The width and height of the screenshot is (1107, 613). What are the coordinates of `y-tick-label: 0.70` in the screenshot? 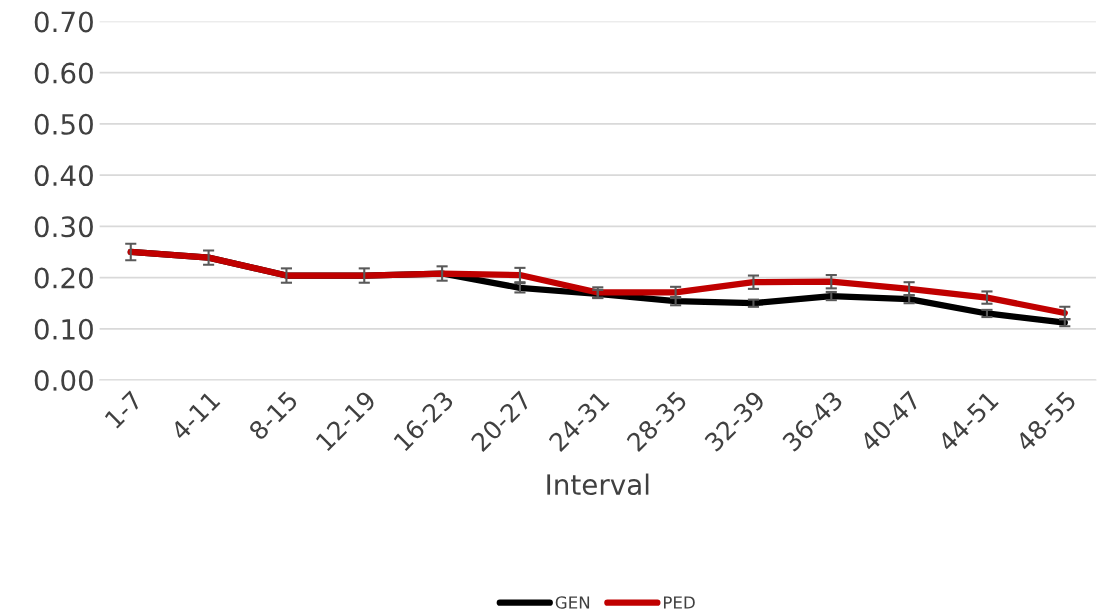 It's located at (63, 22).